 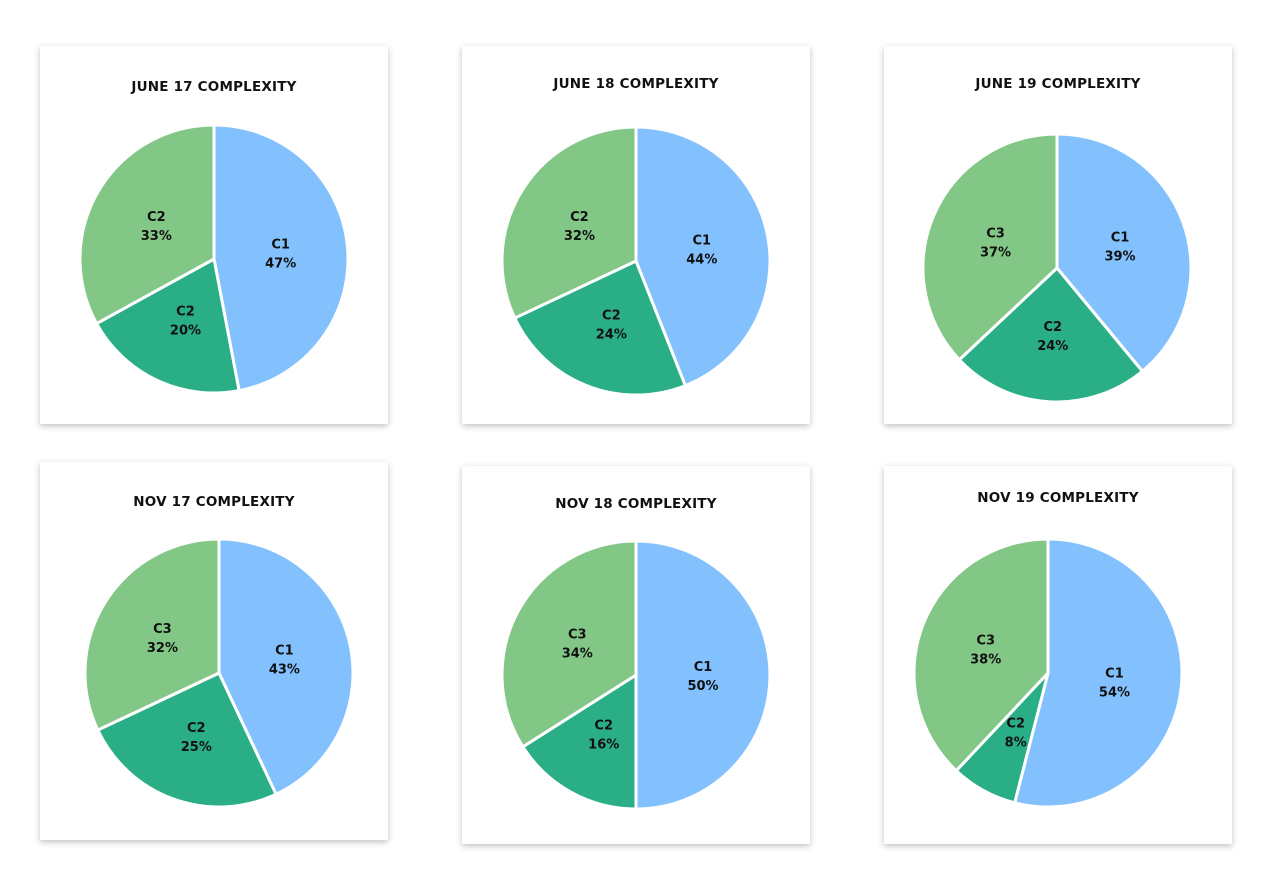 I want to click on slice-percent-label: 37%, so click(x=995, y=252).